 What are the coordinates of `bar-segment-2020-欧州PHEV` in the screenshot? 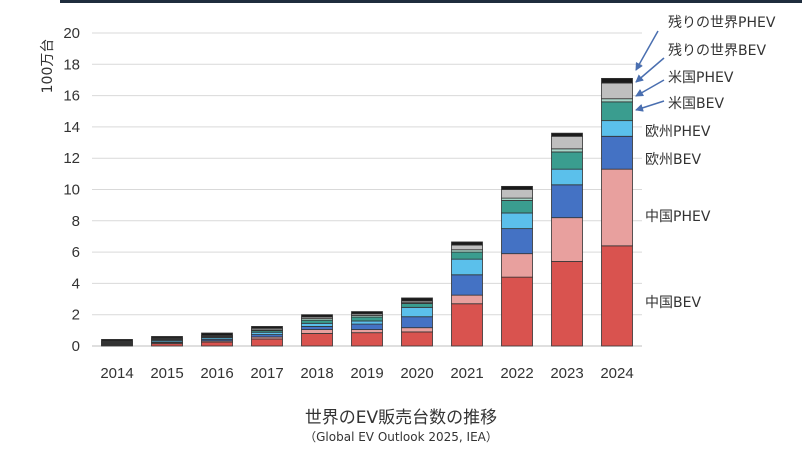 It's located at (417, 312).